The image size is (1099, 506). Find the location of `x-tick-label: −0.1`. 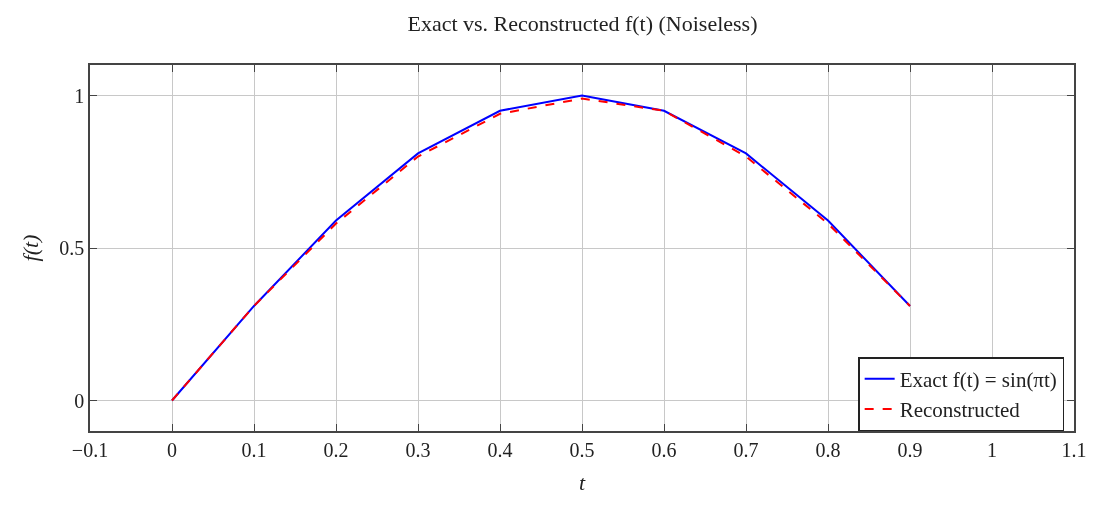

x-tick-label: −0.1 is located at coordinates (90, 449).